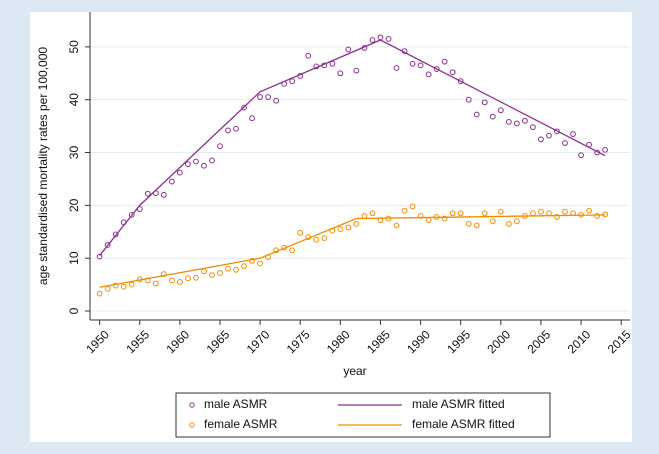 Image resolution: width=659 pixels, height=454 pixels. What do you see at coordinates (74, 205) in the screenshot?
I see `y-tick-label: 20` at bounding box center [74, 205].